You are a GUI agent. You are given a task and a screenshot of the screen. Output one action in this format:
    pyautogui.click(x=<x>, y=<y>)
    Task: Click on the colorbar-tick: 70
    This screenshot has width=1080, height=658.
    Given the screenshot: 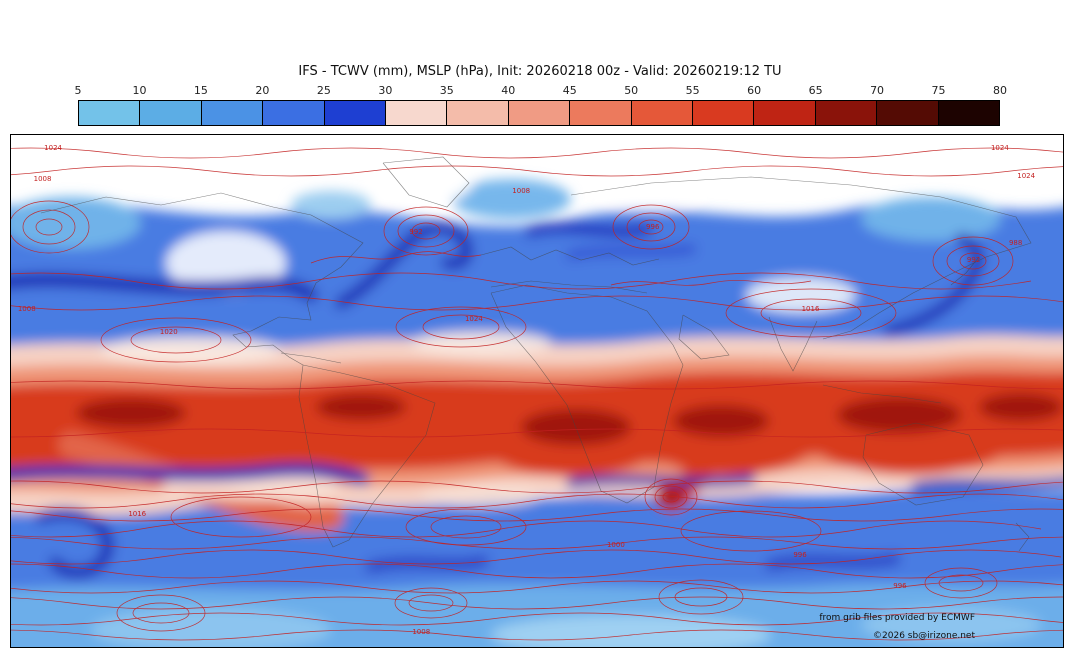 What is the action you would take?
    pyautogui.click(x=877, y=90)
    